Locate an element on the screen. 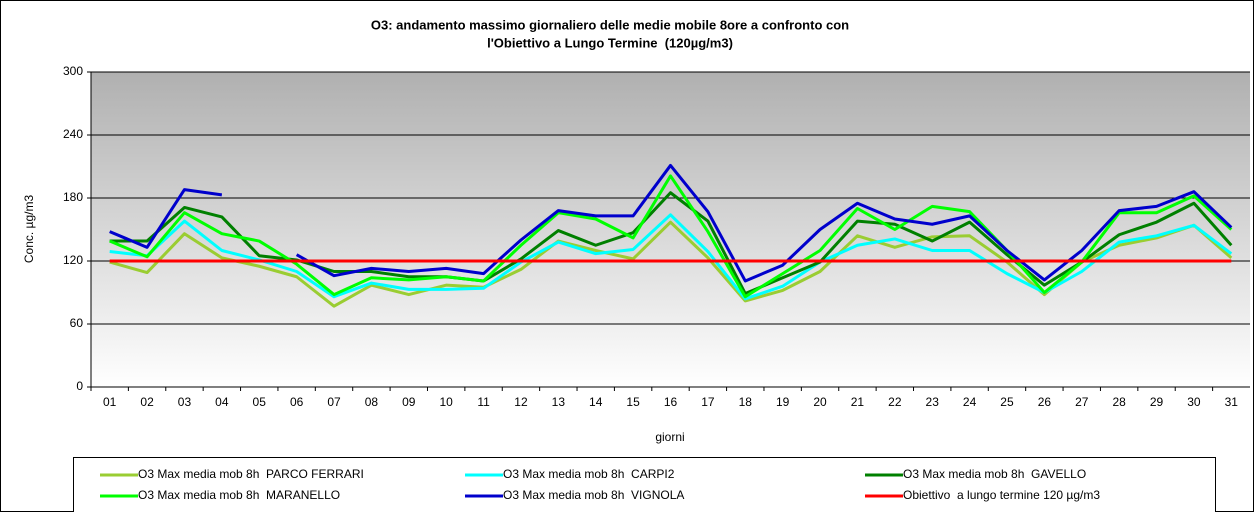 The width and height of the screenshot is (1255, 512). y-tick-label: 240 is located at coordinates (73, 134).